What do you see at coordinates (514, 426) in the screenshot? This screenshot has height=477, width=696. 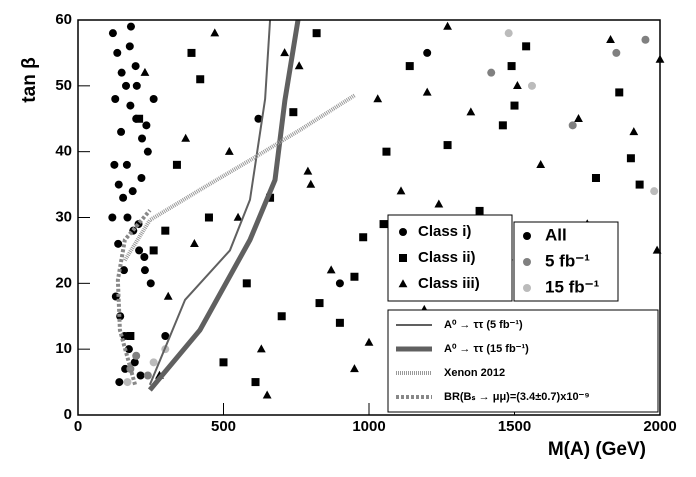 I see `x-tick-label: 1500` at bounding box center [514, 426].